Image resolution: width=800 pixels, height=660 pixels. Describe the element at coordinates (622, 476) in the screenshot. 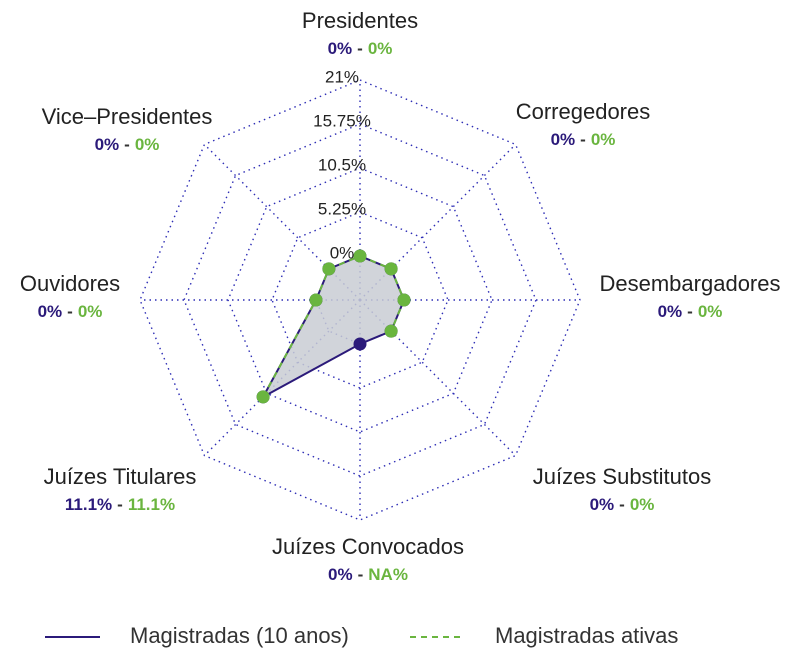

I see `category-label: Juízes Substitutos` at that location.